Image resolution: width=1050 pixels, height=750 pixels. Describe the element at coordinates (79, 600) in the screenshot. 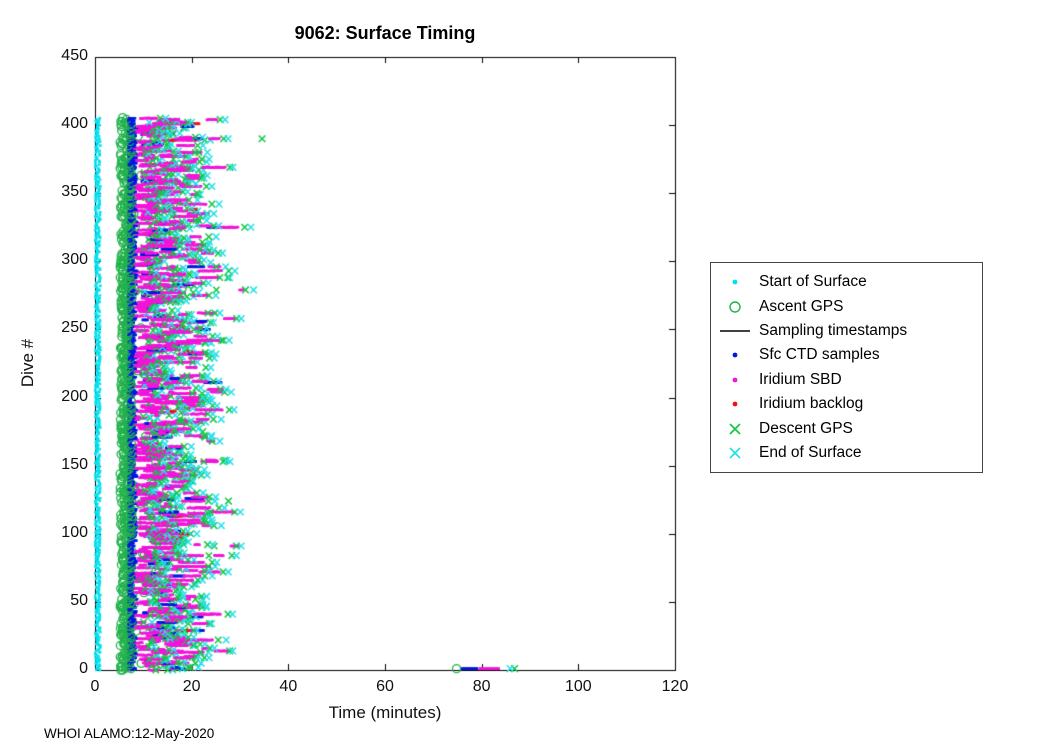

I see `y-tick-label: 50` at that location.